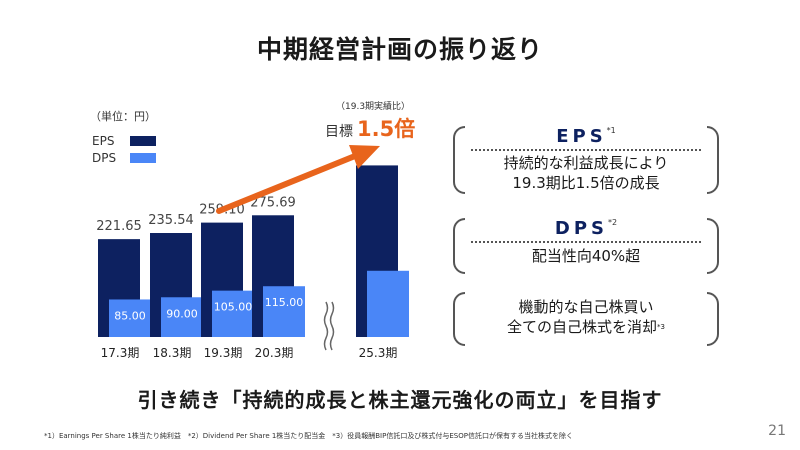 The height and width of the screenshot is (450, 800). What do you see at coordinates (400, 400) in the screenshot?
I see `bottom-message: 引き続き「持続的成長と株主還元強化の両立」を目指す` at bounding box center [400, 400].